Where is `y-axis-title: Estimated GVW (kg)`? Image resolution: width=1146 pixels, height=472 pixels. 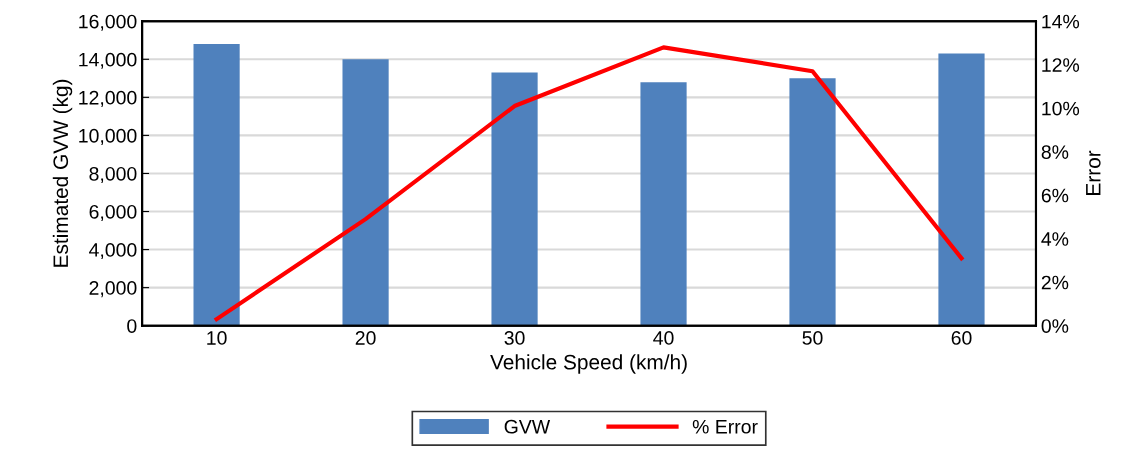 y-axis-title: Estimated GVW (kg) is located at coordinates (62, 173).